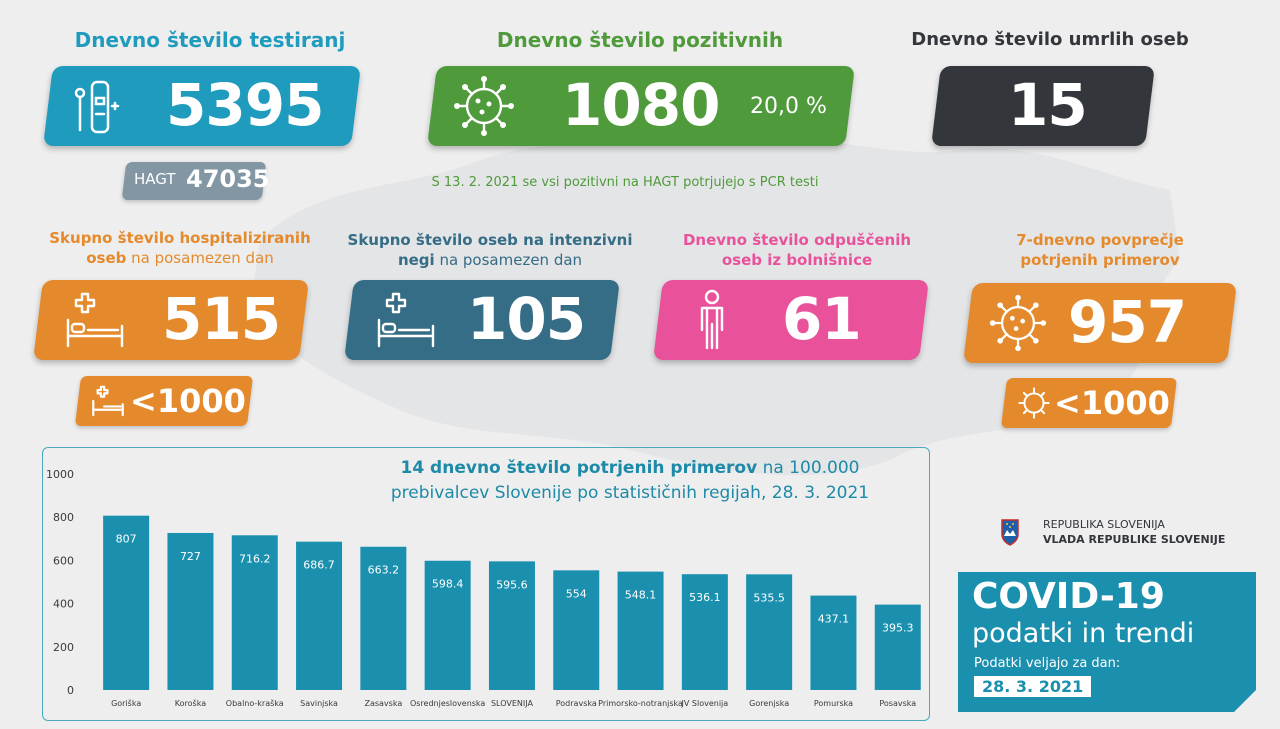  Describe the element at coordinates (898, 628) in the screenshot. I see `bar-value-label: 395.3` at that location.